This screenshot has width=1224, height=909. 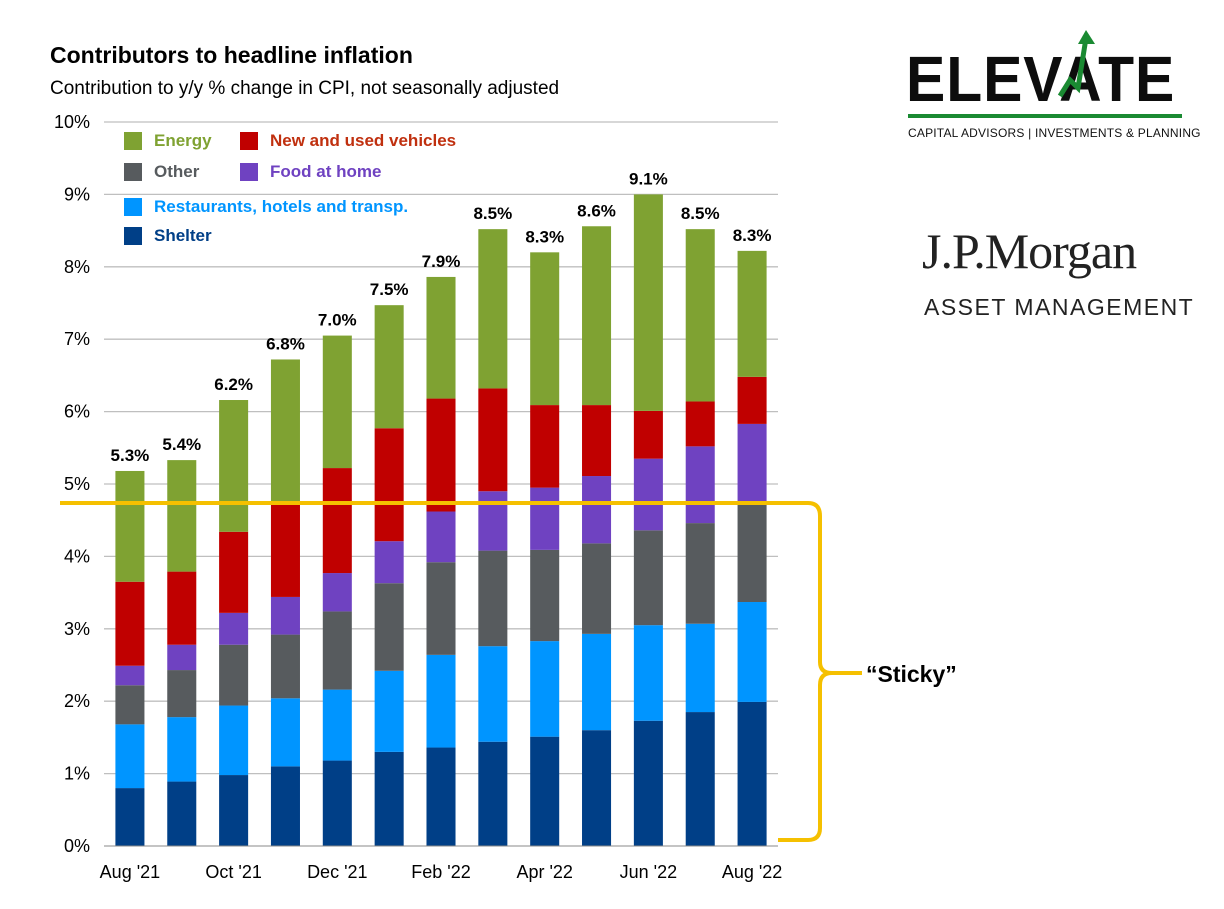 What do you see at coordinates (820, 671) in the screenshot?
I see `sticky-brace` at bounding box center [820, 671].